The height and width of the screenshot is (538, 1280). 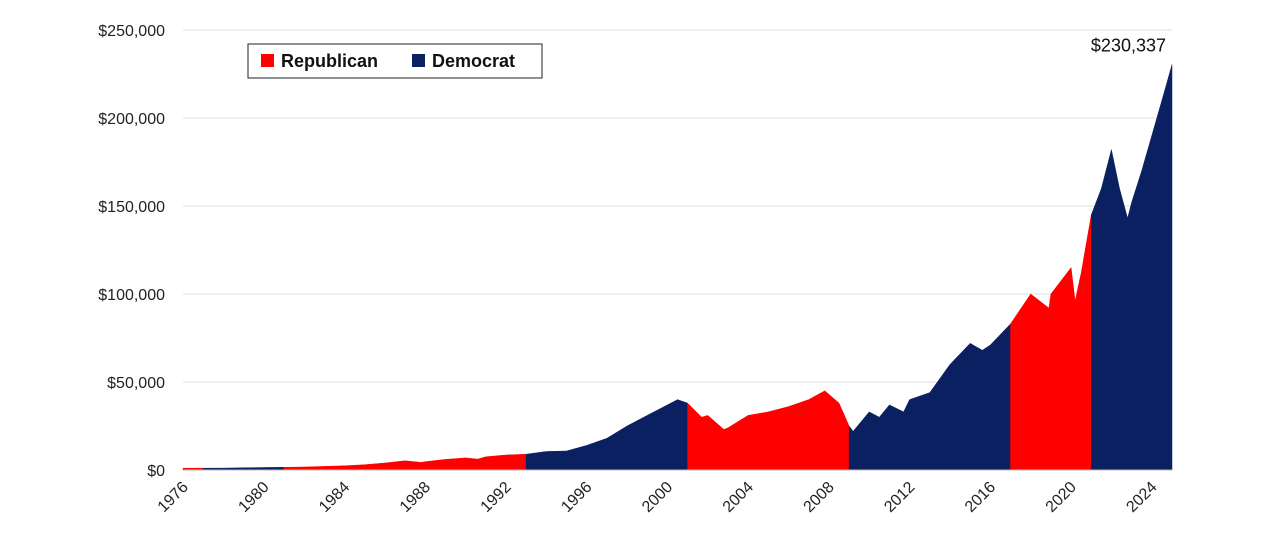 What do you see at coordinates (156, 471) in the screenshot?
I see `y-tick-label: $0` at bounding box center [156, 471].